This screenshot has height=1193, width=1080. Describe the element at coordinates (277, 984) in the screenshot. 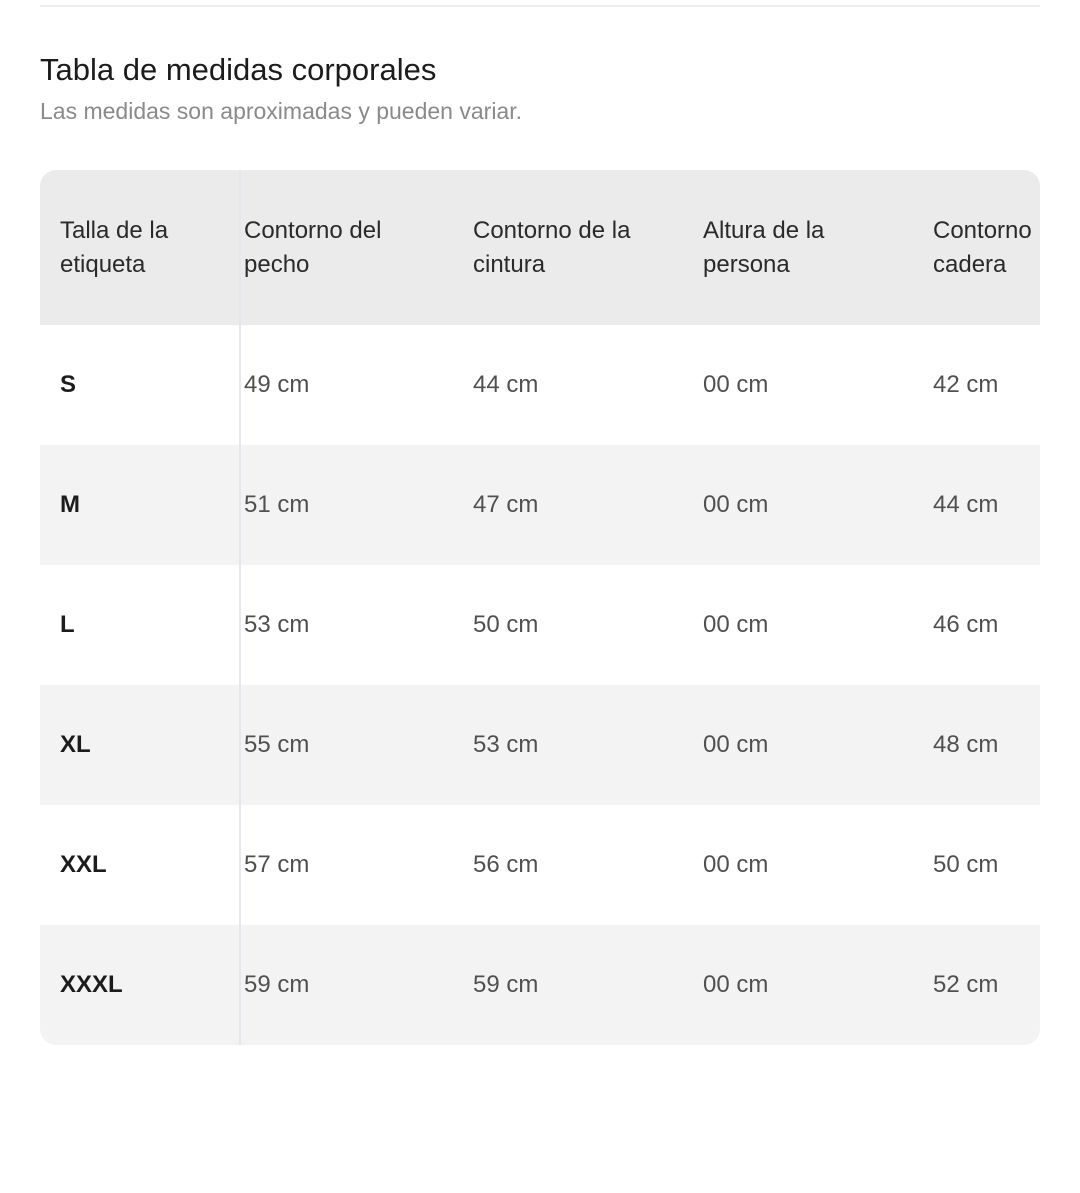

I see `chest-cell: 59 cm` at that location.